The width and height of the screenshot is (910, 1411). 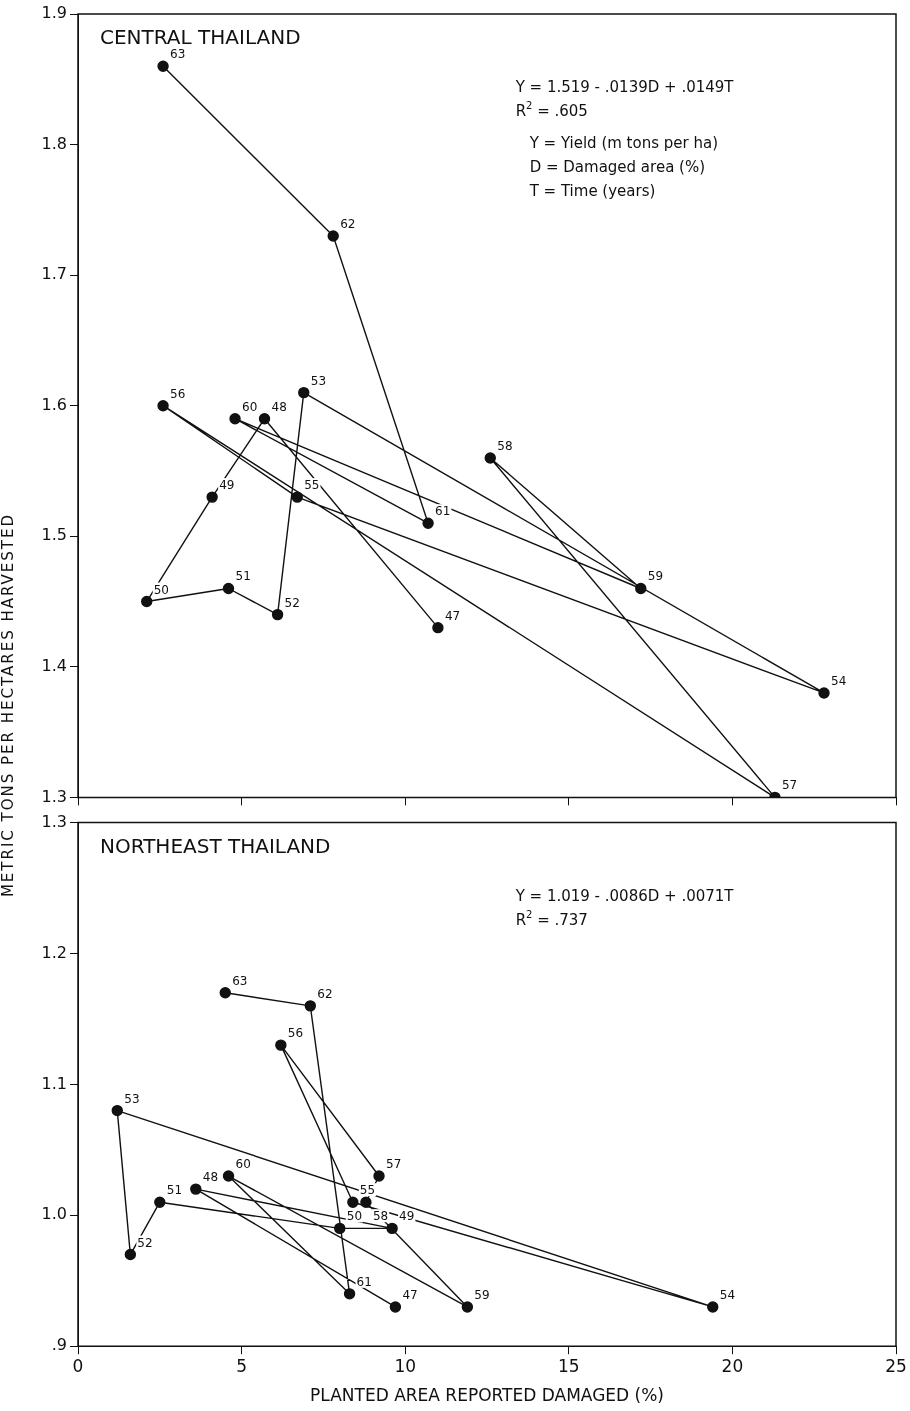 What do you see at coordinates (405, 1365) in the screenshot?
I see `x-tick-label: 10` at bounding box center [405, 1365].